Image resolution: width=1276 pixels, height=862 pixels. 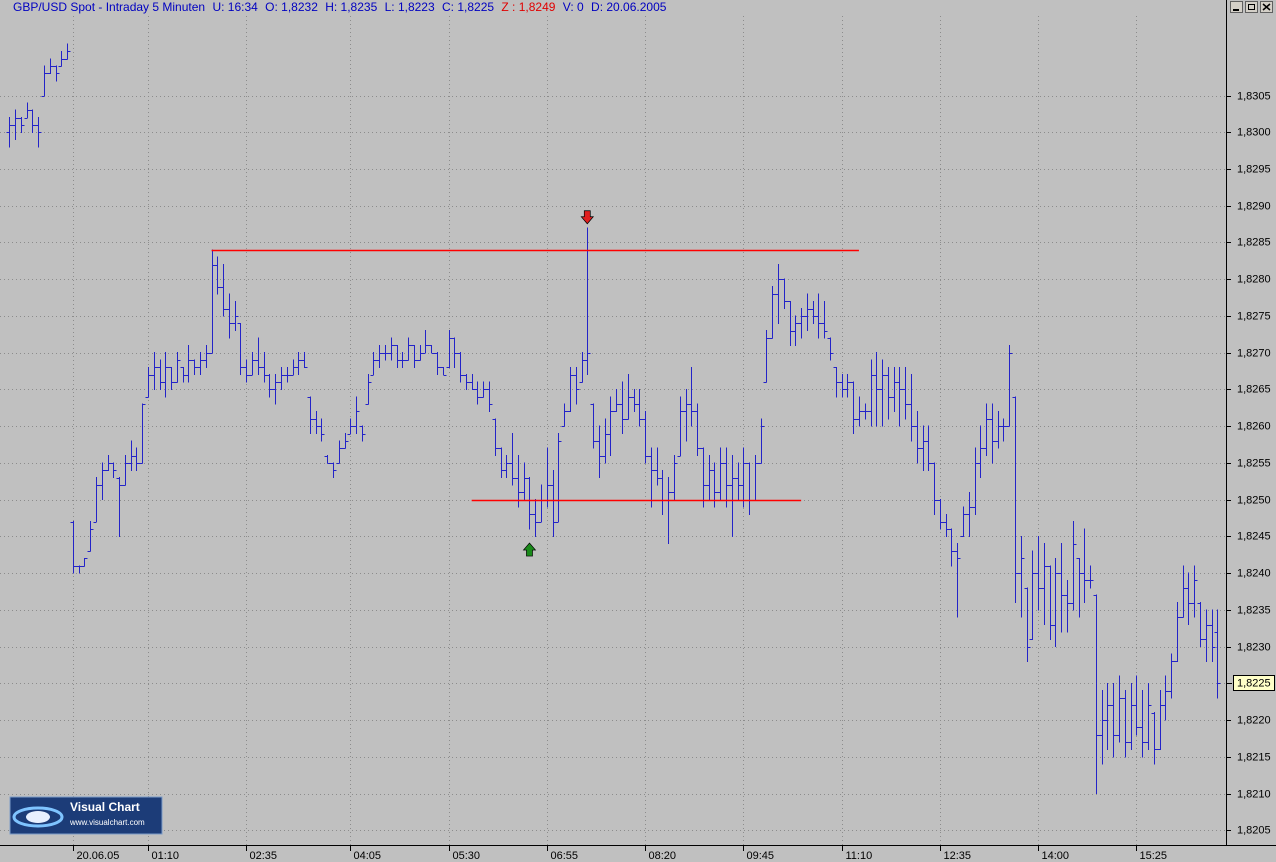 What do you see at coordinates (107, 822) in the screenshot?
I see `logo-url: www.visualchart.com` at bounding box center [107, 822].